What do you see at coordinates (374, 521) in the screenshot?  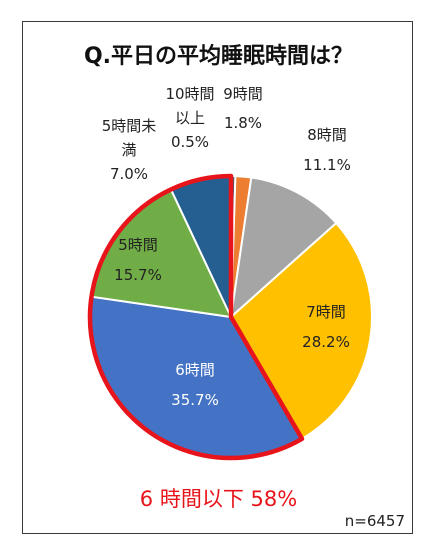 I see `sample-size-label: n=6457` at bounding box center [374, 521].